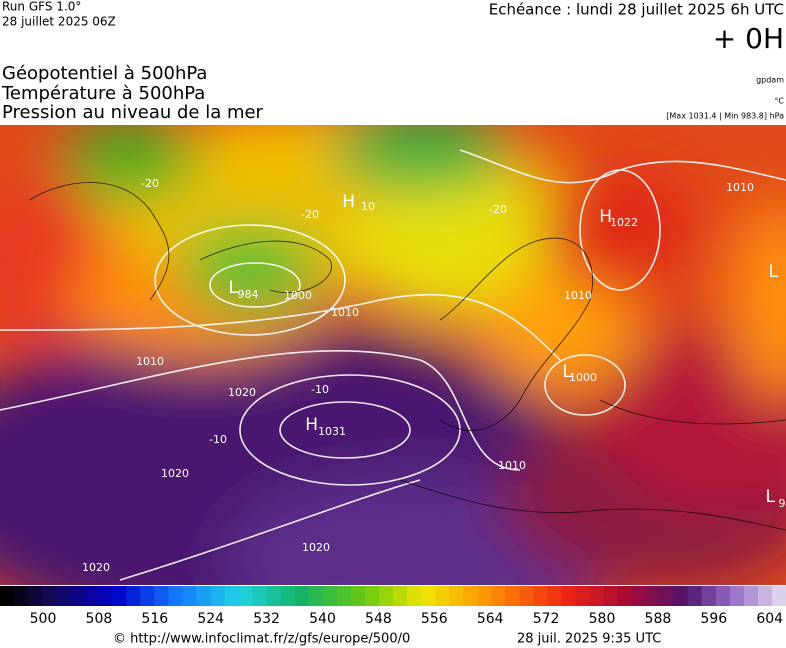  I want to click on title: Géopotentiel à 500hPa, so click(104, 73).